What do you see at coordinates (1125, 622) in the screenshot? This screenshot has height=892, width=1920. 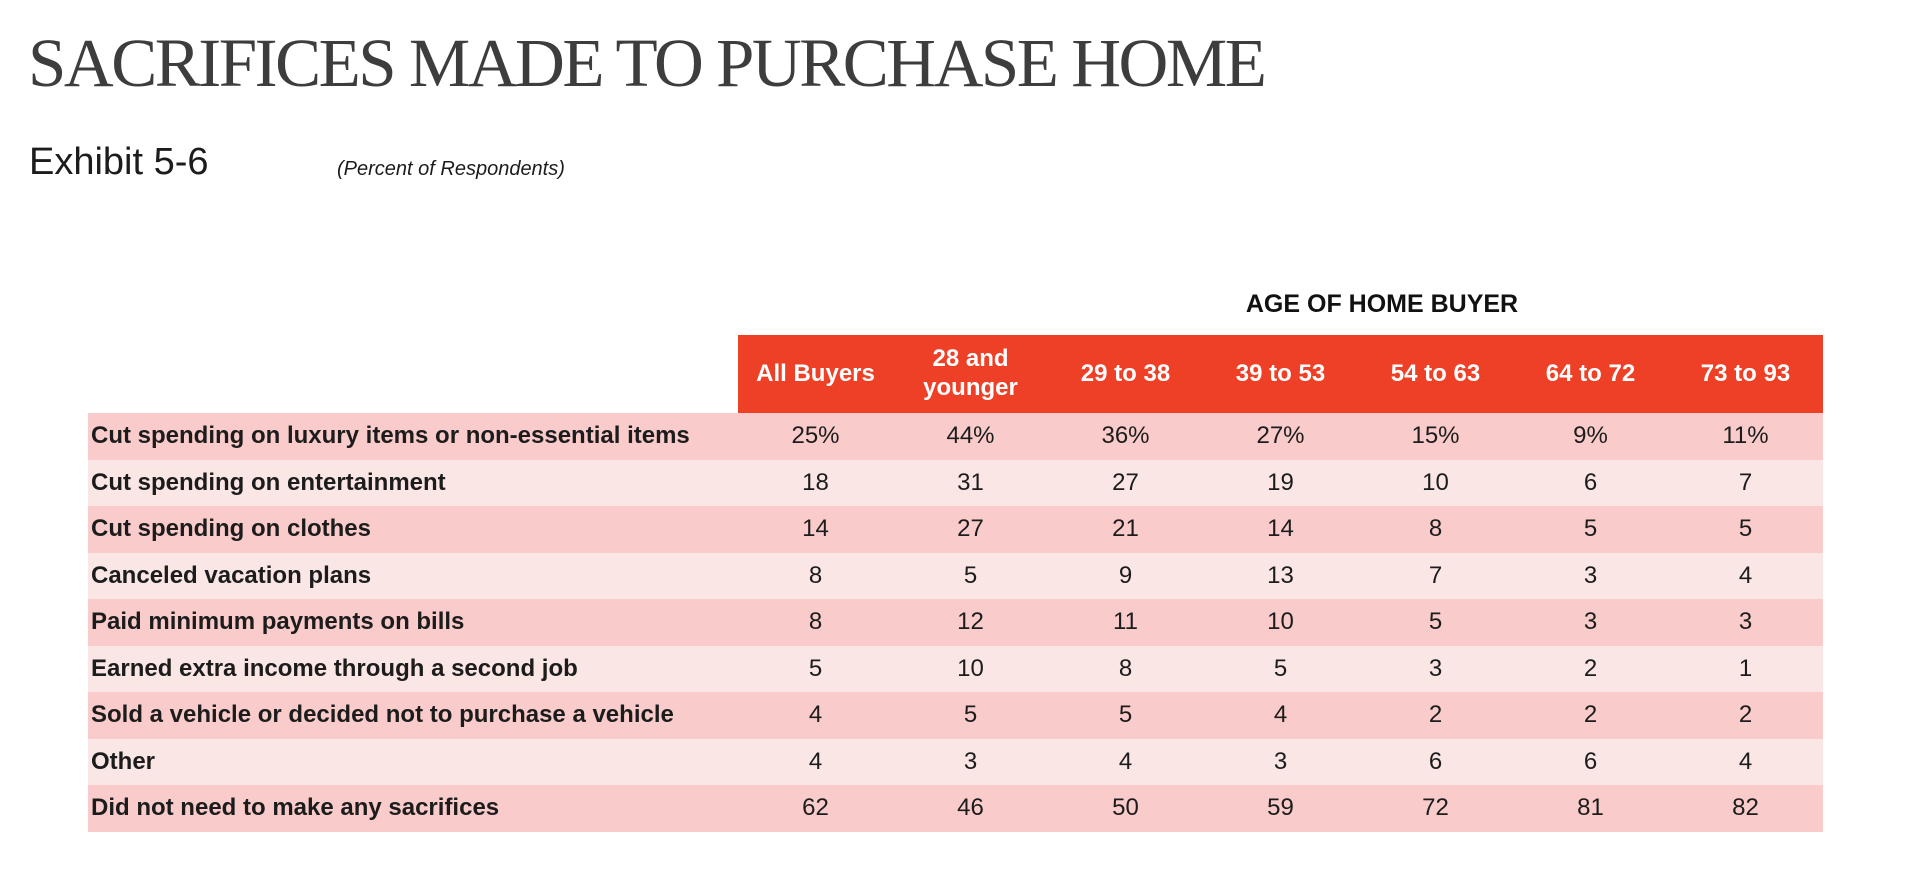 I see `table-cell: 11` at bounding box center [1125, 622].